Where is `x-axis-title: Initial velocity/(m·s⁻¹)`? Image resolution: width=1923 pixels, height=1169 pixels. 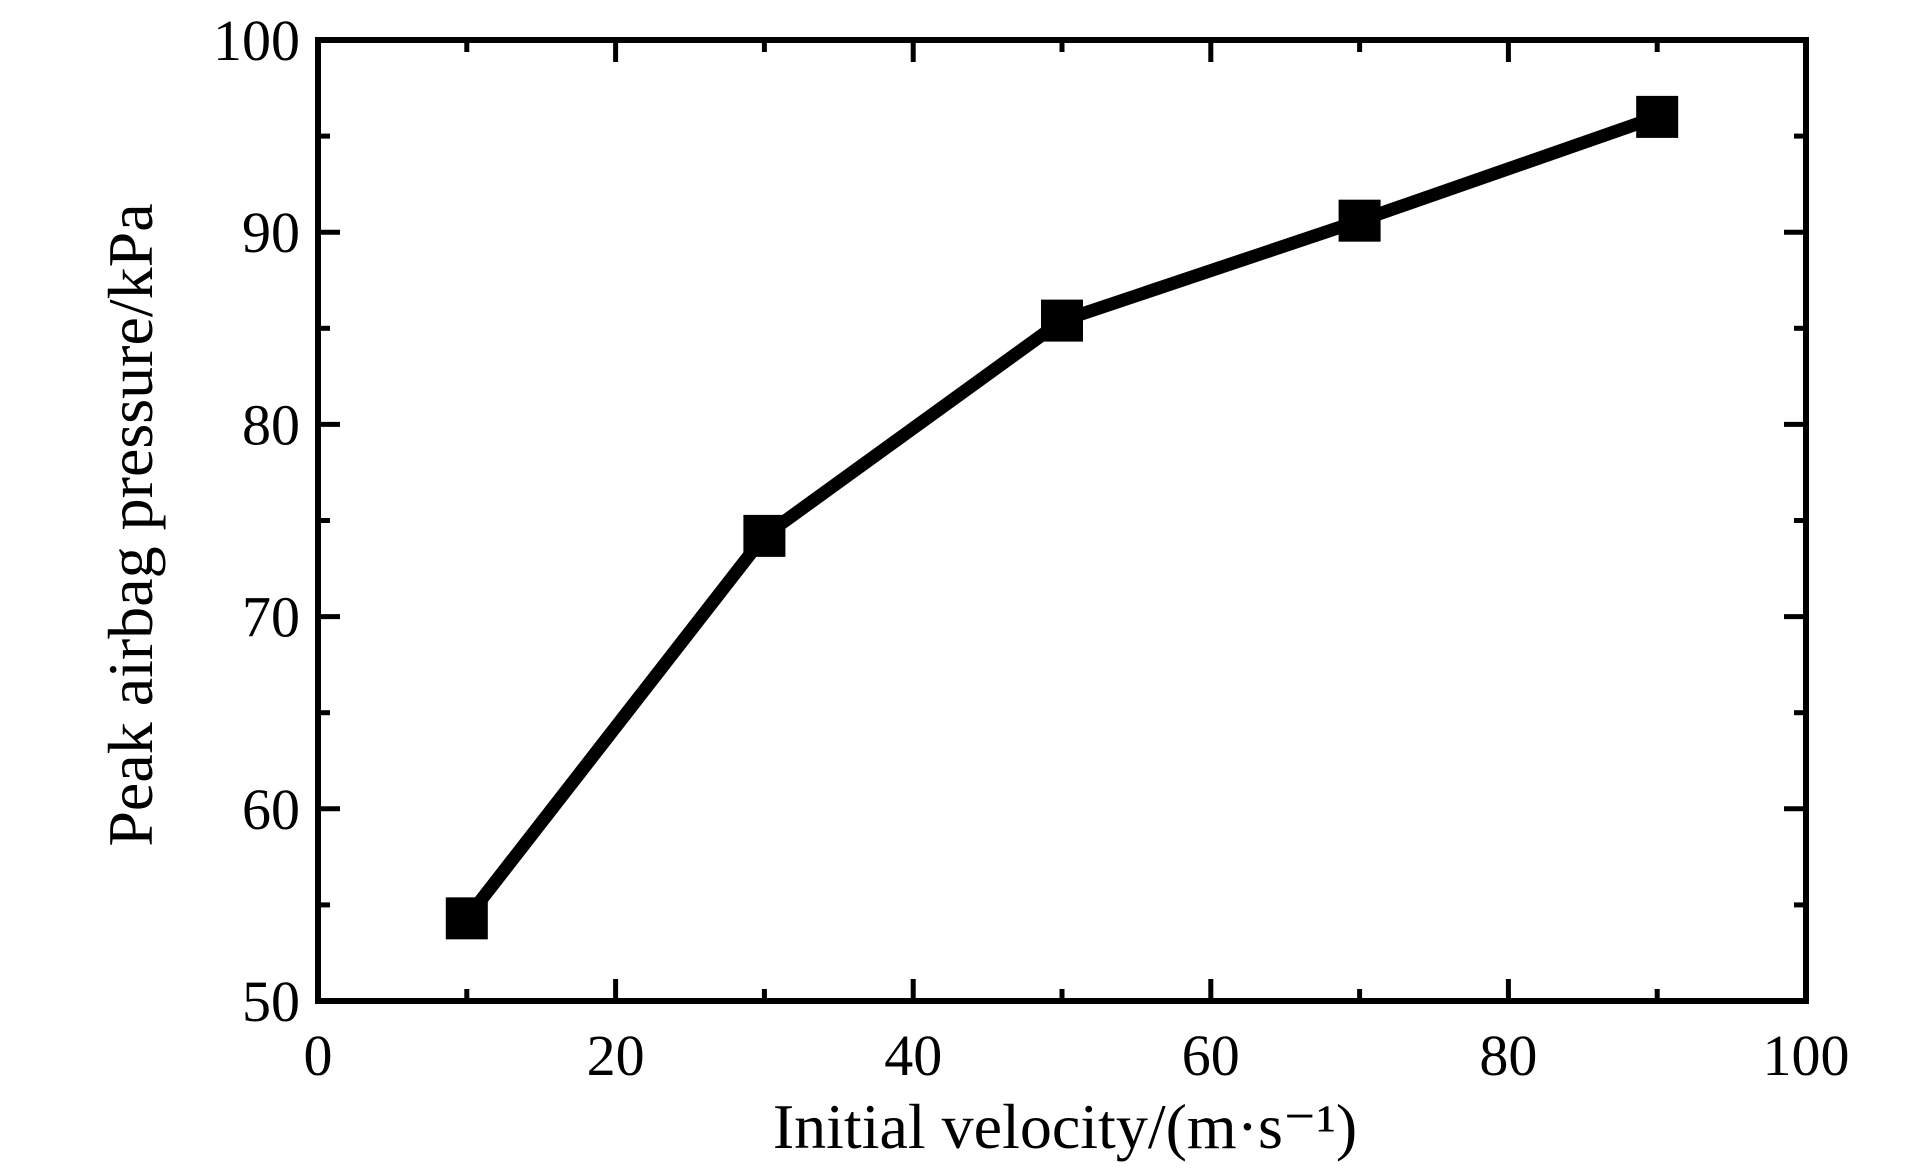
x-axis-title: Initial velocity/(m·s⁻¹) is located at coordinates (1065, 1126).